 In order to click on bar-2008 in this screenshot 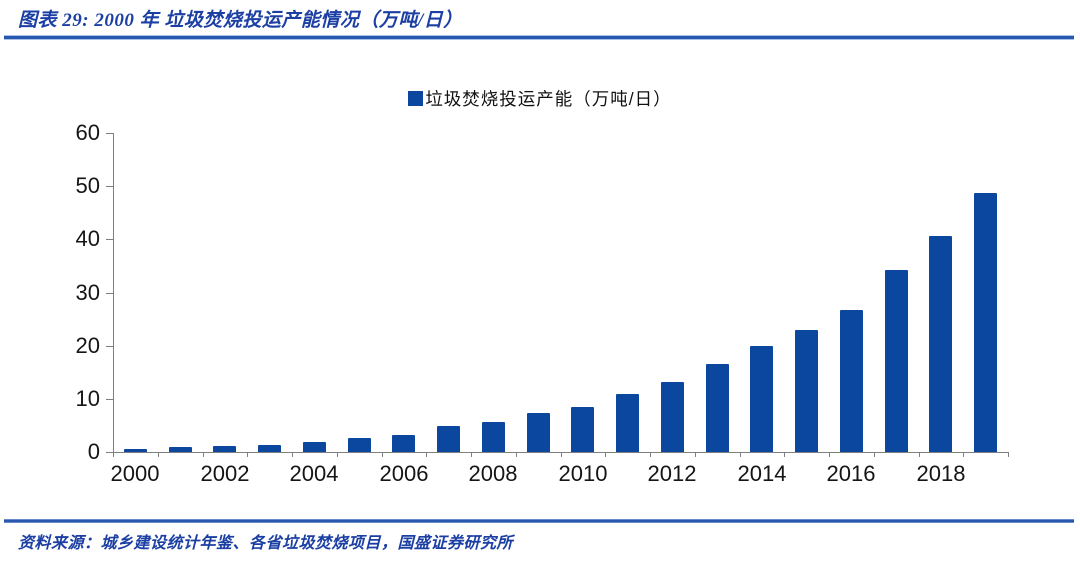, I will do `click(493, 437)`.